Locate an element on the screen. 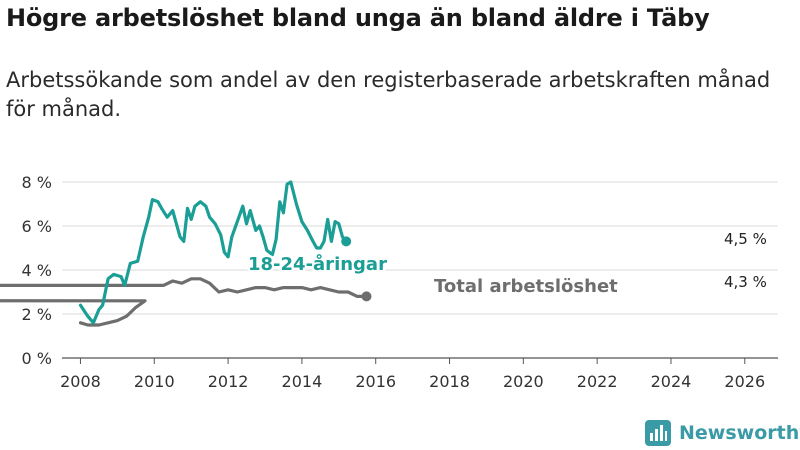 The image size is (800, 450). y-tick-label: 0 % is located at coordinates (37, 358).